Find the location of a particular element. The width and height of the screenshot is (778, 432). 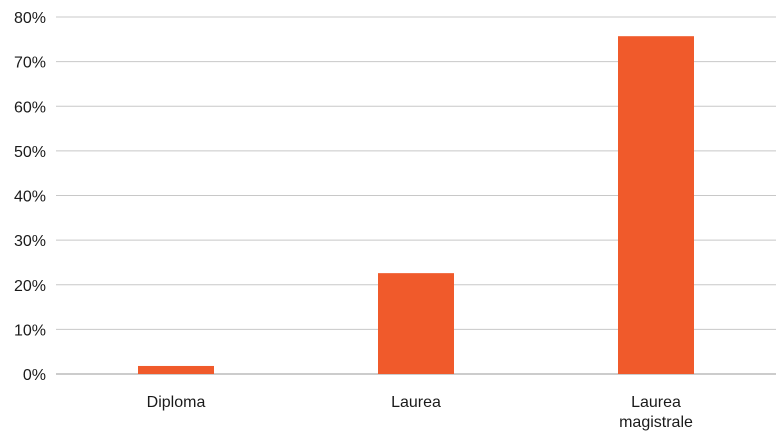

bar-laurea-magistrale is located at coordinates (656, 205).